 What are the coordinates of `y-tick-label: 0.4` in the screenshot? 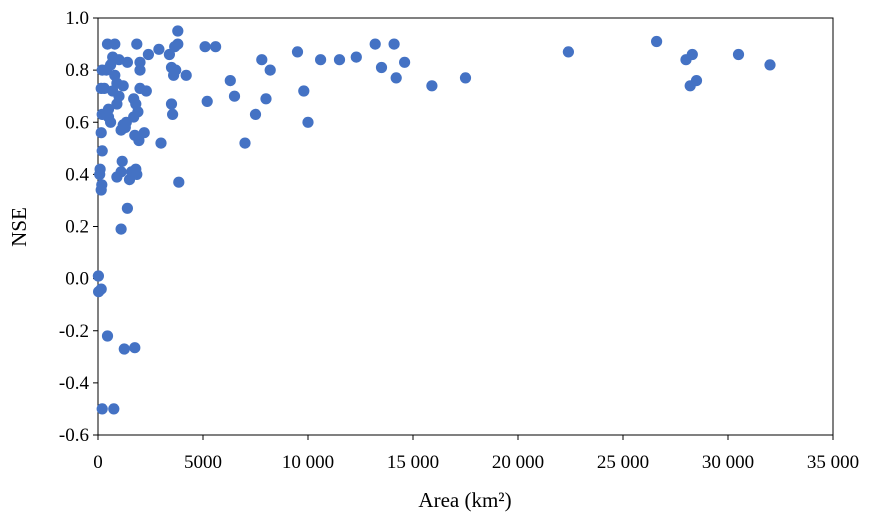 It's located at (77, 174).